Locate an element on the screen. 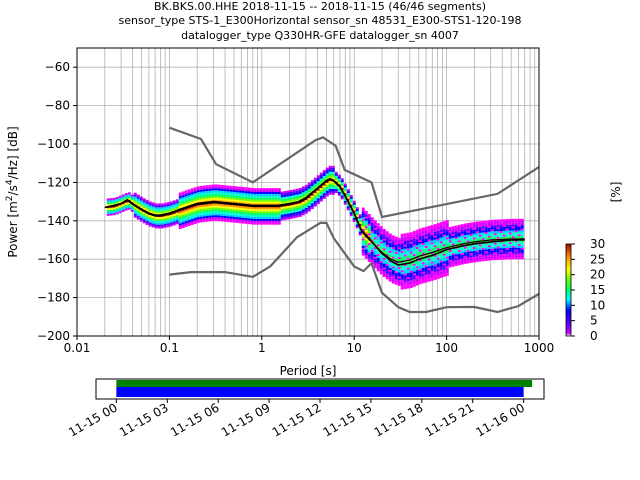 The width and height of the screenshot is (640, 480). colorbar-tick-label: 30 is located at coordinates (597, 244).